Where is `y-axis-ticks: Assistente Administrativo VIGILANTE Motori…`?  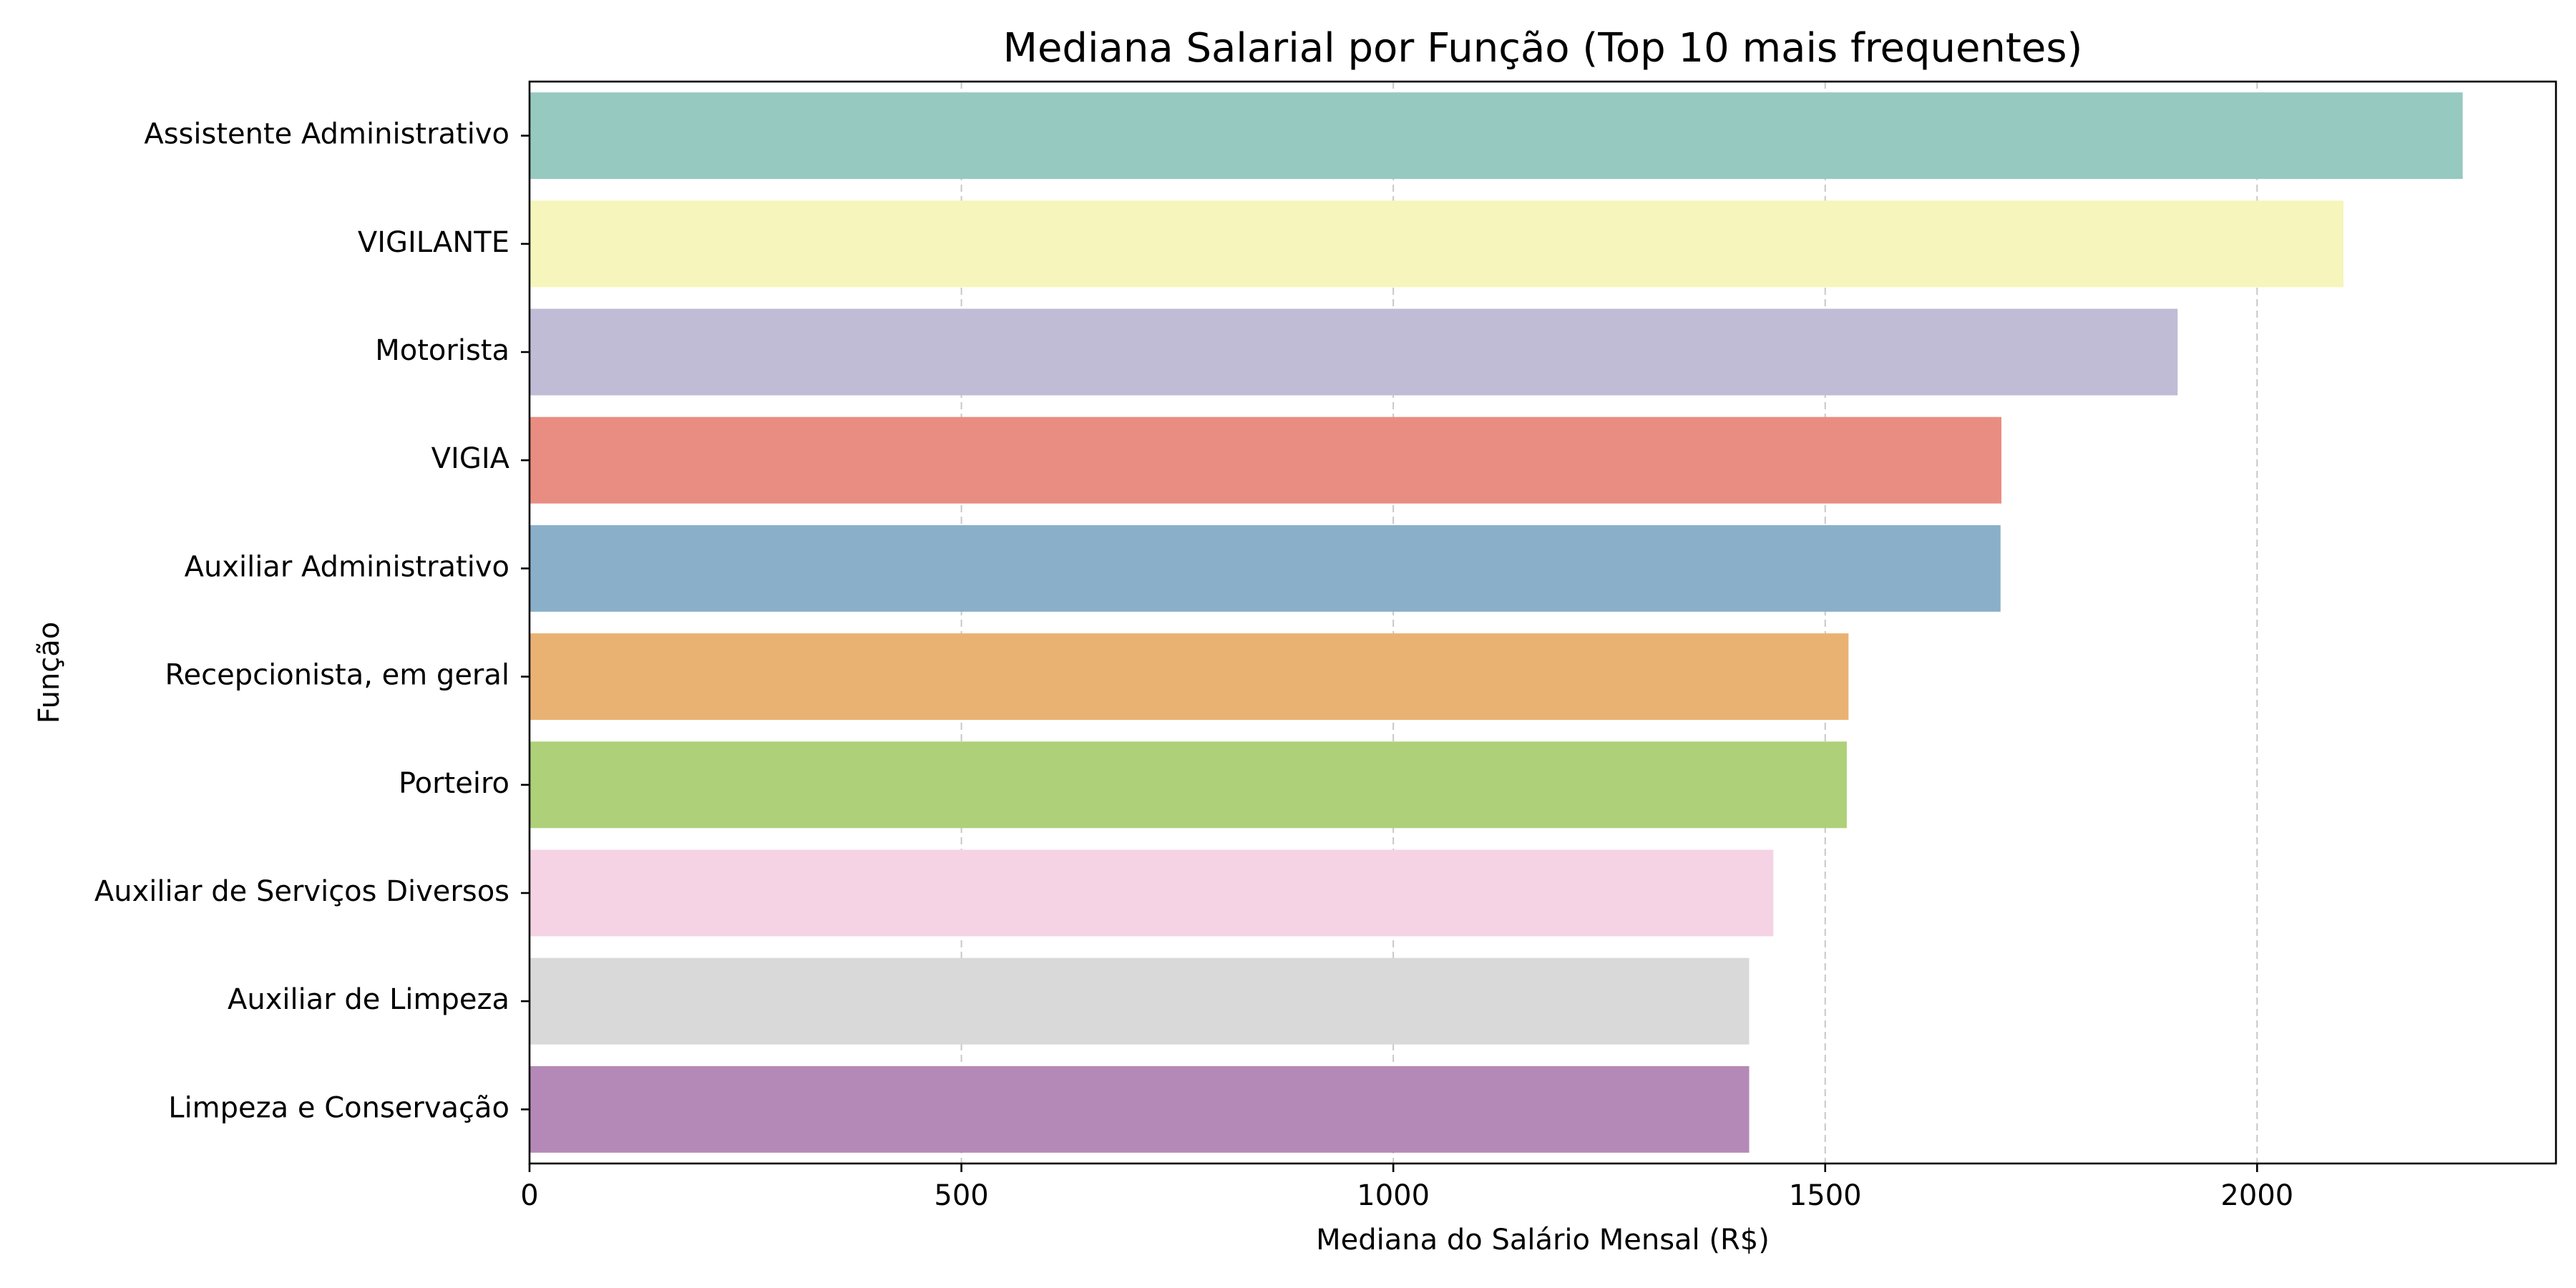
y-axis-ticks: Assistente Administrativo VIGILANTE Motori… is located at coordinates (312, 621).